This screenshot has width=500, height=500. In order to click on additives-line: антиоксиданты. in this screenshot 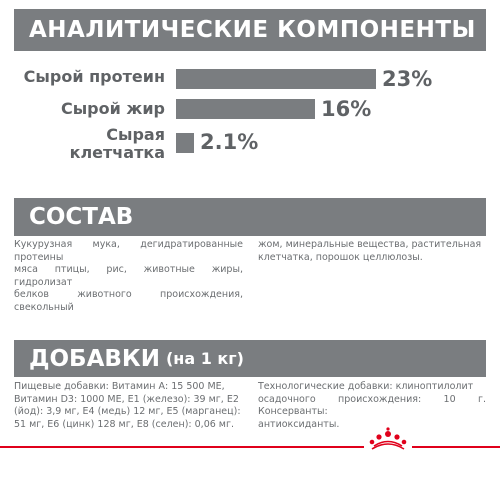, I will do `click(299, 424)`.